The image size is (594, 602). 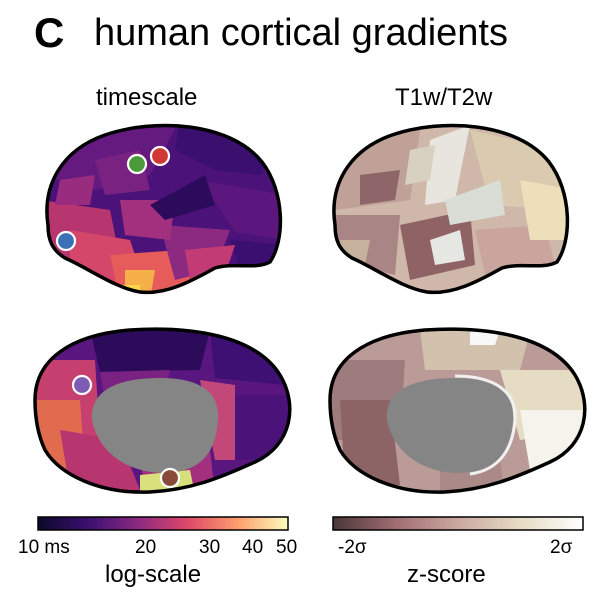 What do you see at coordinates (253, 547) in the screenshot?
I see `timescale-tick-40: 40` at bounding box center [253, 547].